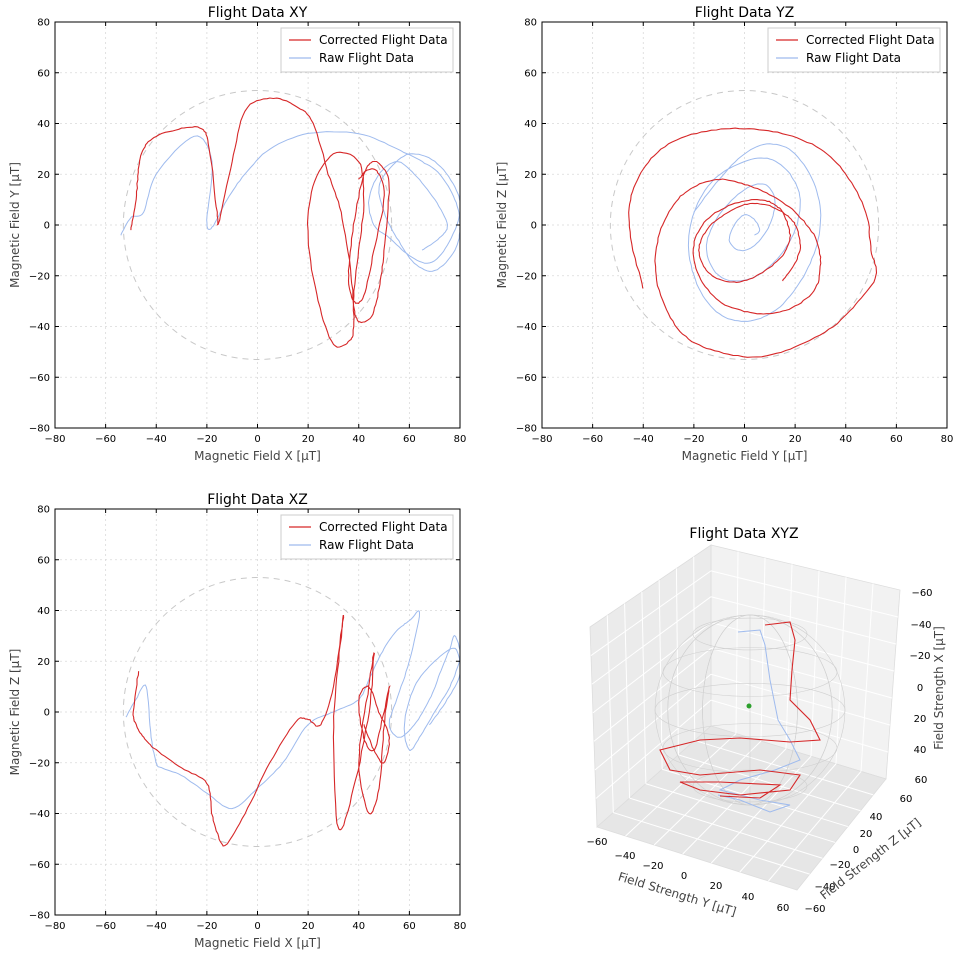 This screenshot has width=960, height=959. I want to click on series-corrected-line-3d, so click(740, 710).